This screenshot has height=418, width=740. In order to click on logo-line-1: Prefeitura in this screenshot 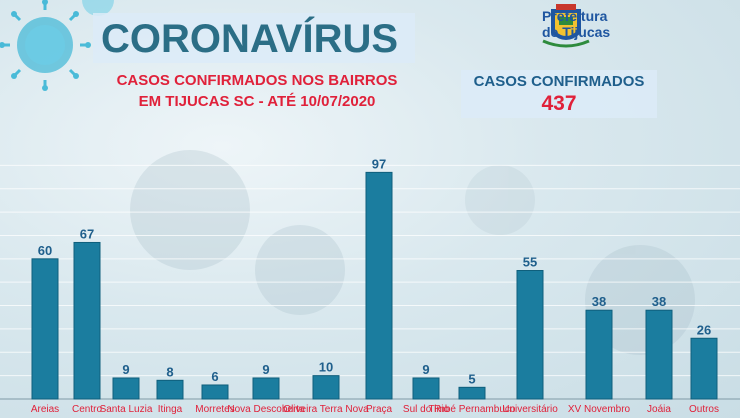, I will do `click(575, 16)`.